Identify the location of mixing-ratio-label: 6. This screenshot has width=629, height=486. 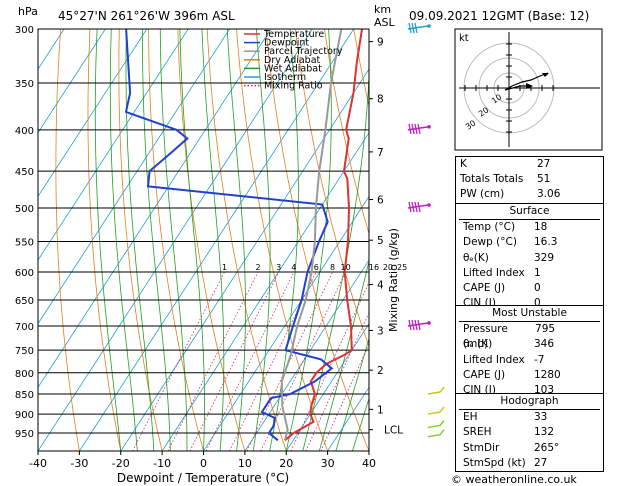
(316, 267).